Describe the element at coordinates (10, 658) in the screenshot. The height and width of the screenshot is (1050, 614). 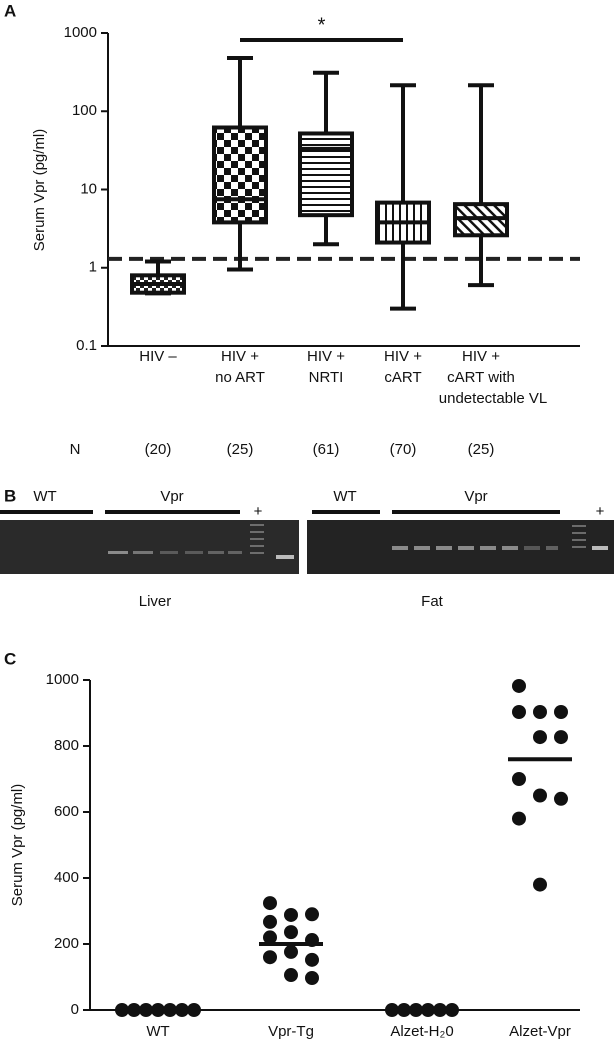
I see `panel-label: C` at that location.